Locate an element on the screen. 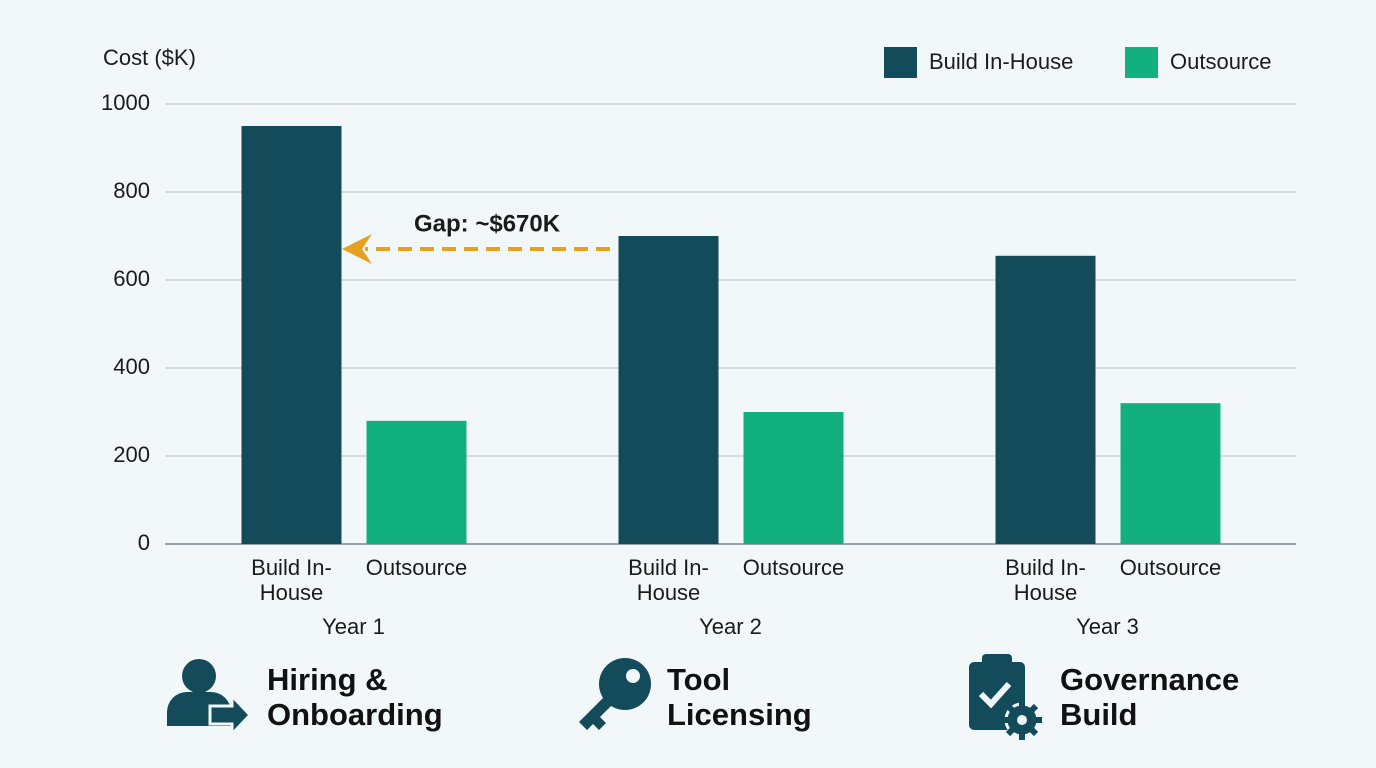  theme-label: Governance Build is located at coordinates (1150, 697).